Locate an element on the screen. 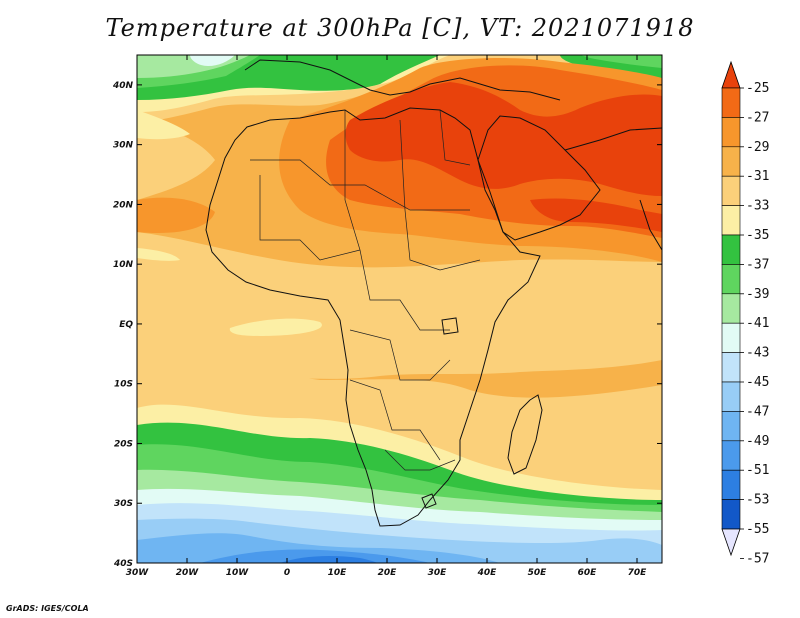 The image size is (800, 618). lon-tick-label: 40E is located at coordinates (487, 573).